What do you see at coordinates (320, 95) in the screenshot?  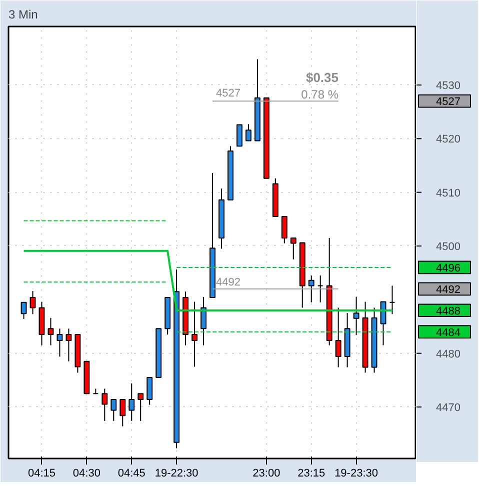 I see `annotation: 0.78 %` at bounding box center [320, 95].